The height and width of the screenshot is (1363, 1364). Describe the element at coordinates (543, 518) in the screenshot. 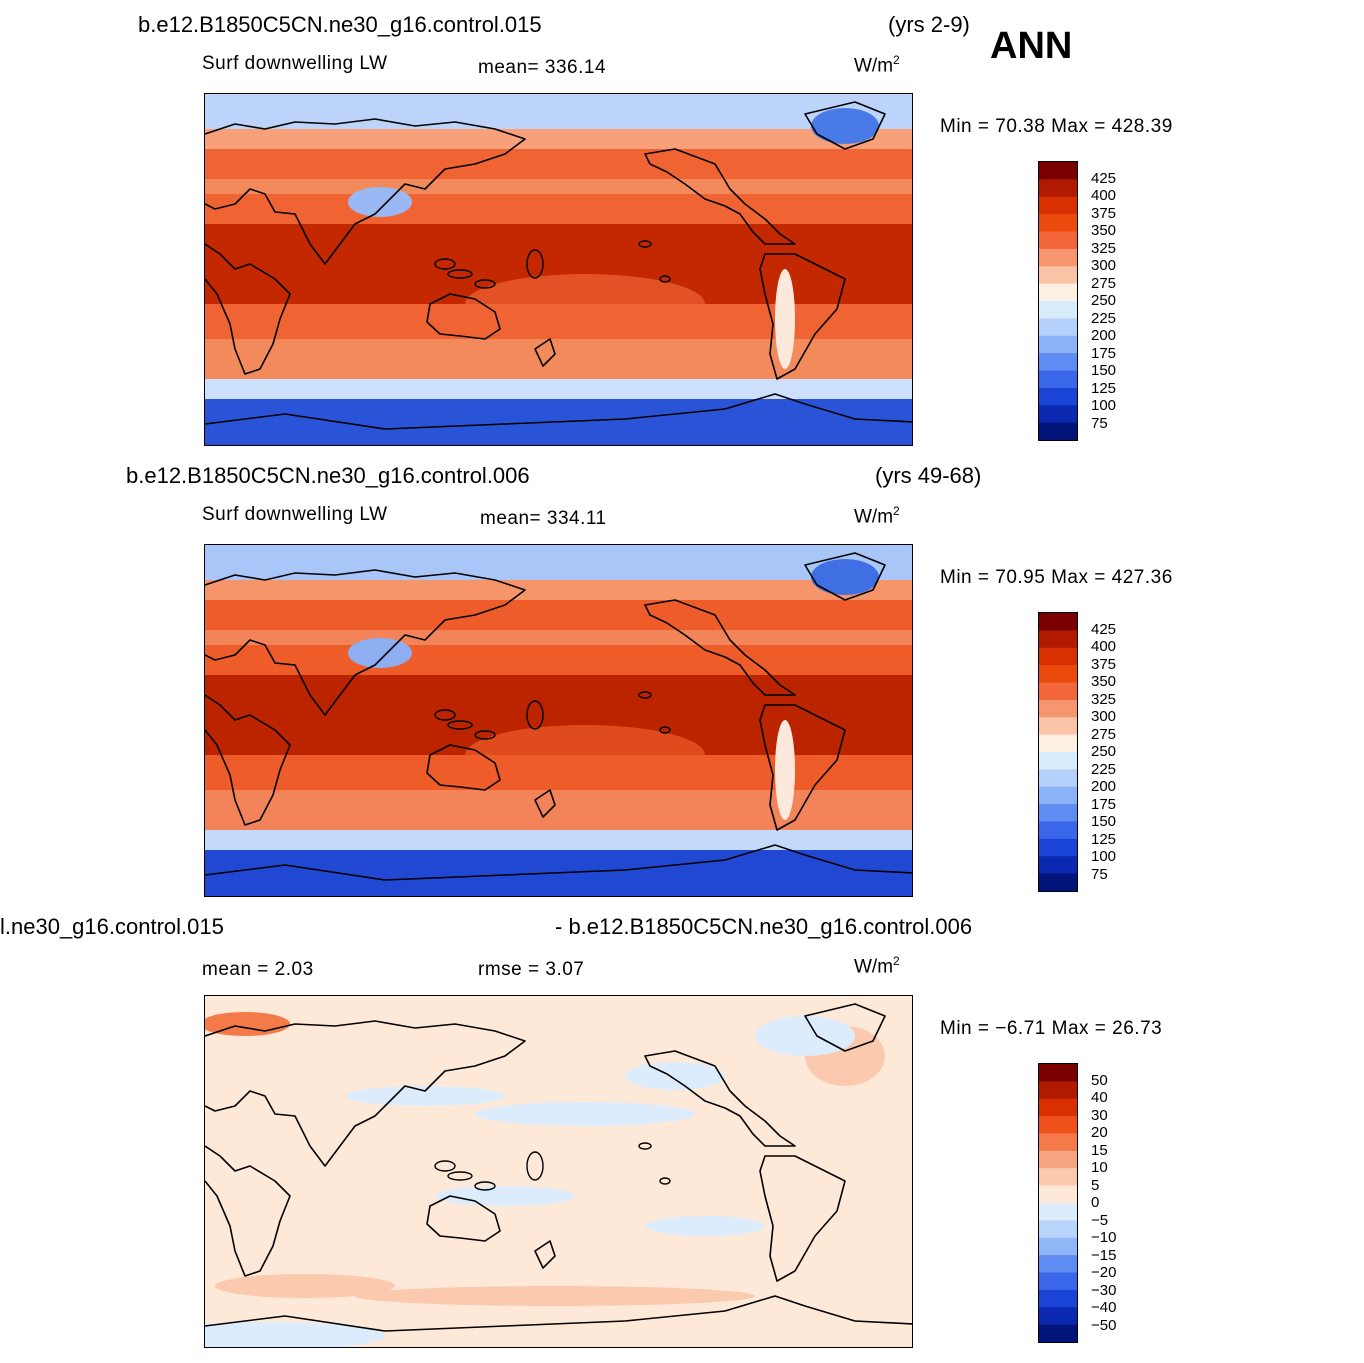

I see `mean-label: mean= 334.11` at that location.